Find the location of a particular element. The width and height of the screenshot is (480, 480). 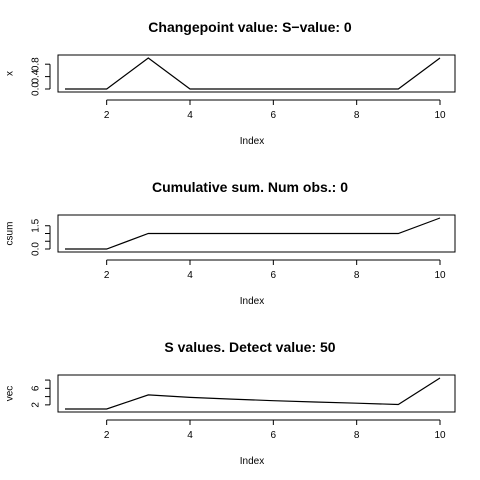

chart-1-x-tick-label: 2 is located at coordinates (107, 115).